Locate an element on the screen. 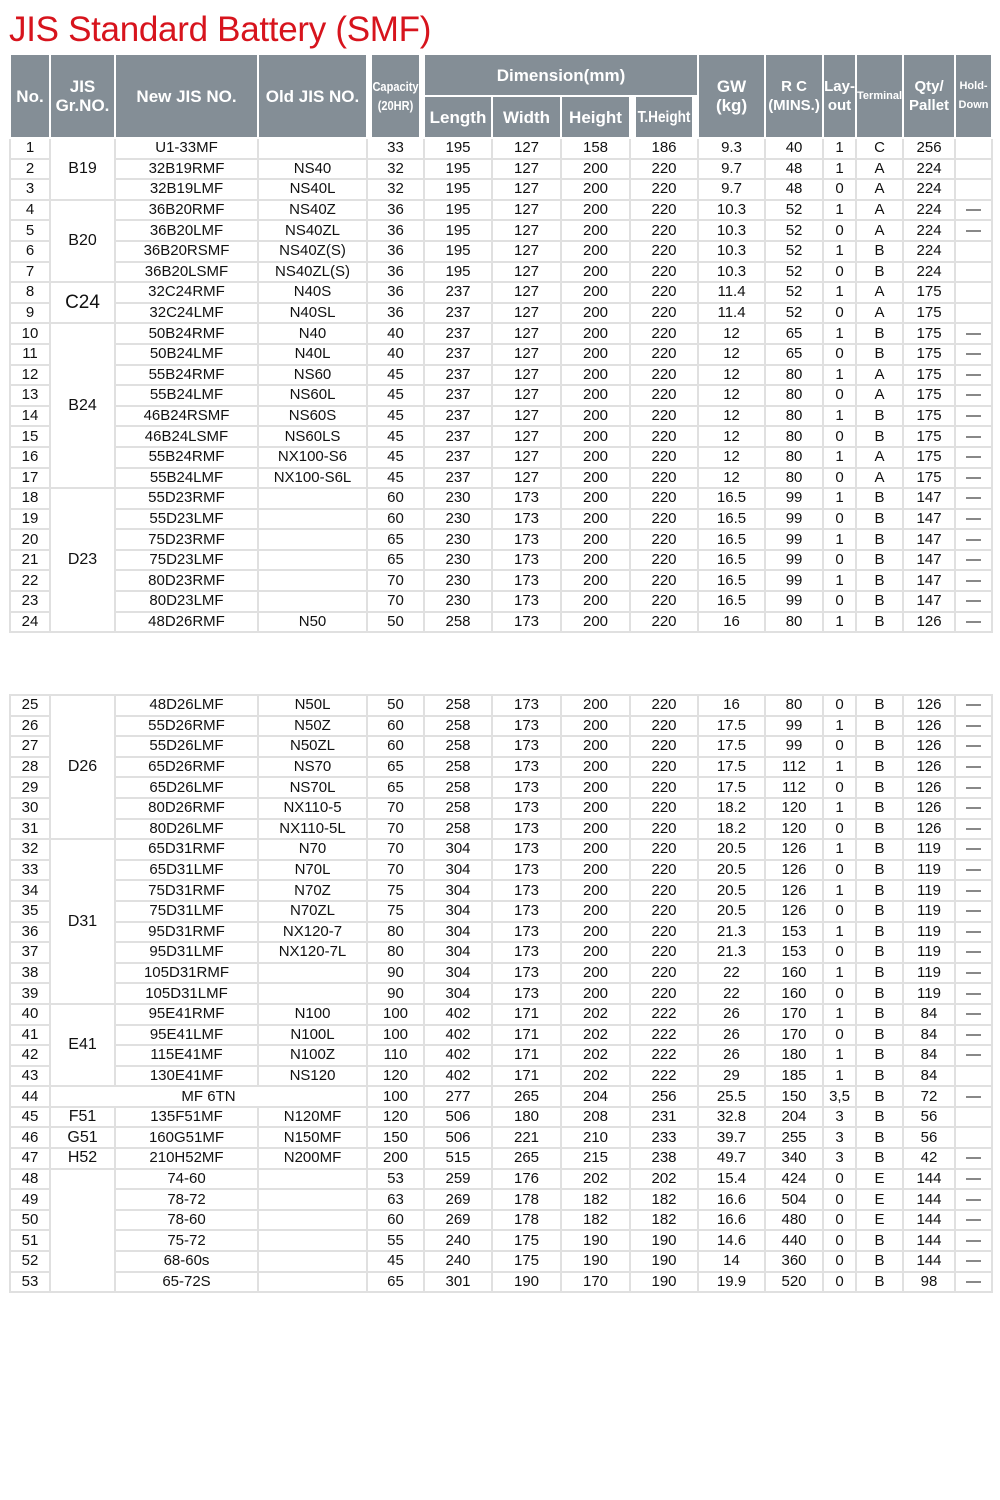  cell-t-height: 190 is located at coordinates (664, 1241).